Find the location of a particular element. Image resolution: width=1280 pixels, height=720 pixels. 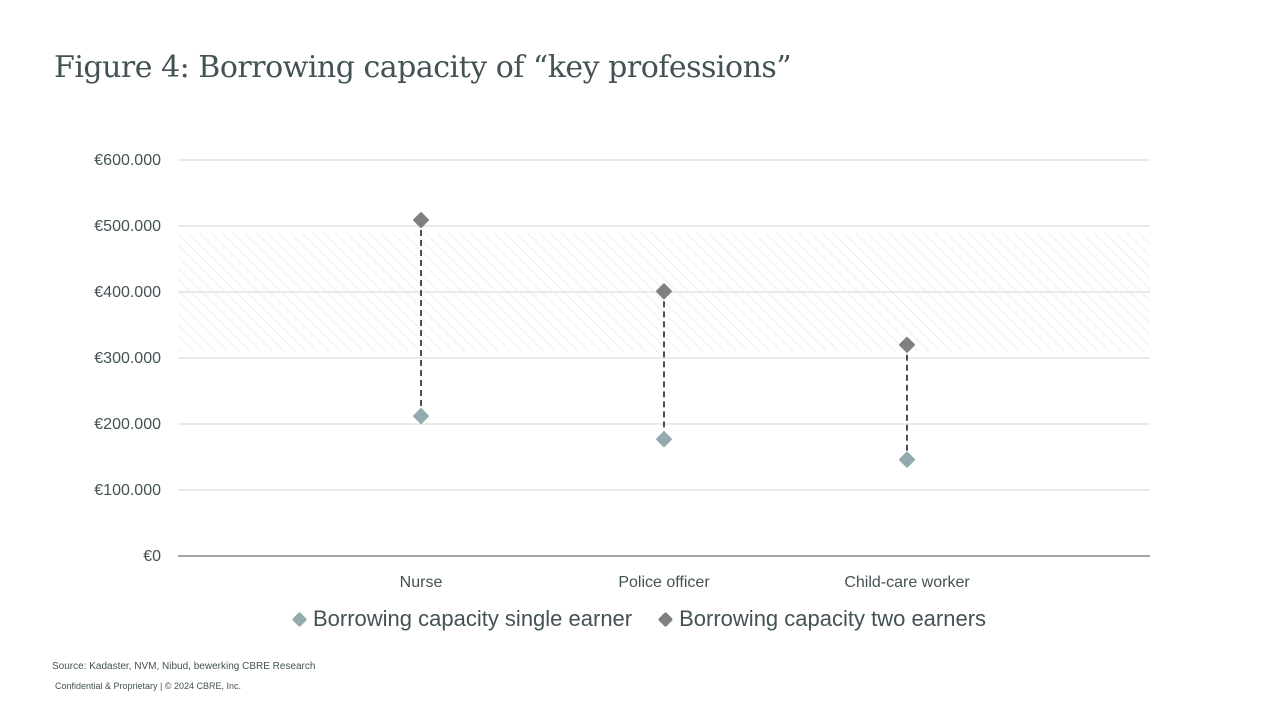

y-tick-label: €500.000 is located at coordinates (127, 226).